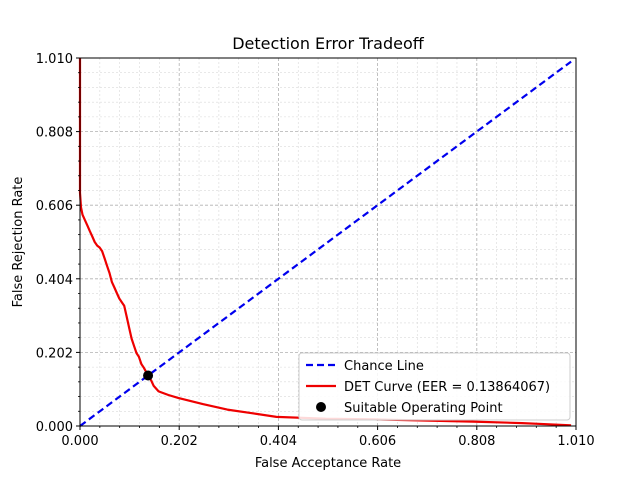  Describe the element at coordinates (18, 242) in the screenshot. I see `y-axis-label: False Rejection Rate` at that location.